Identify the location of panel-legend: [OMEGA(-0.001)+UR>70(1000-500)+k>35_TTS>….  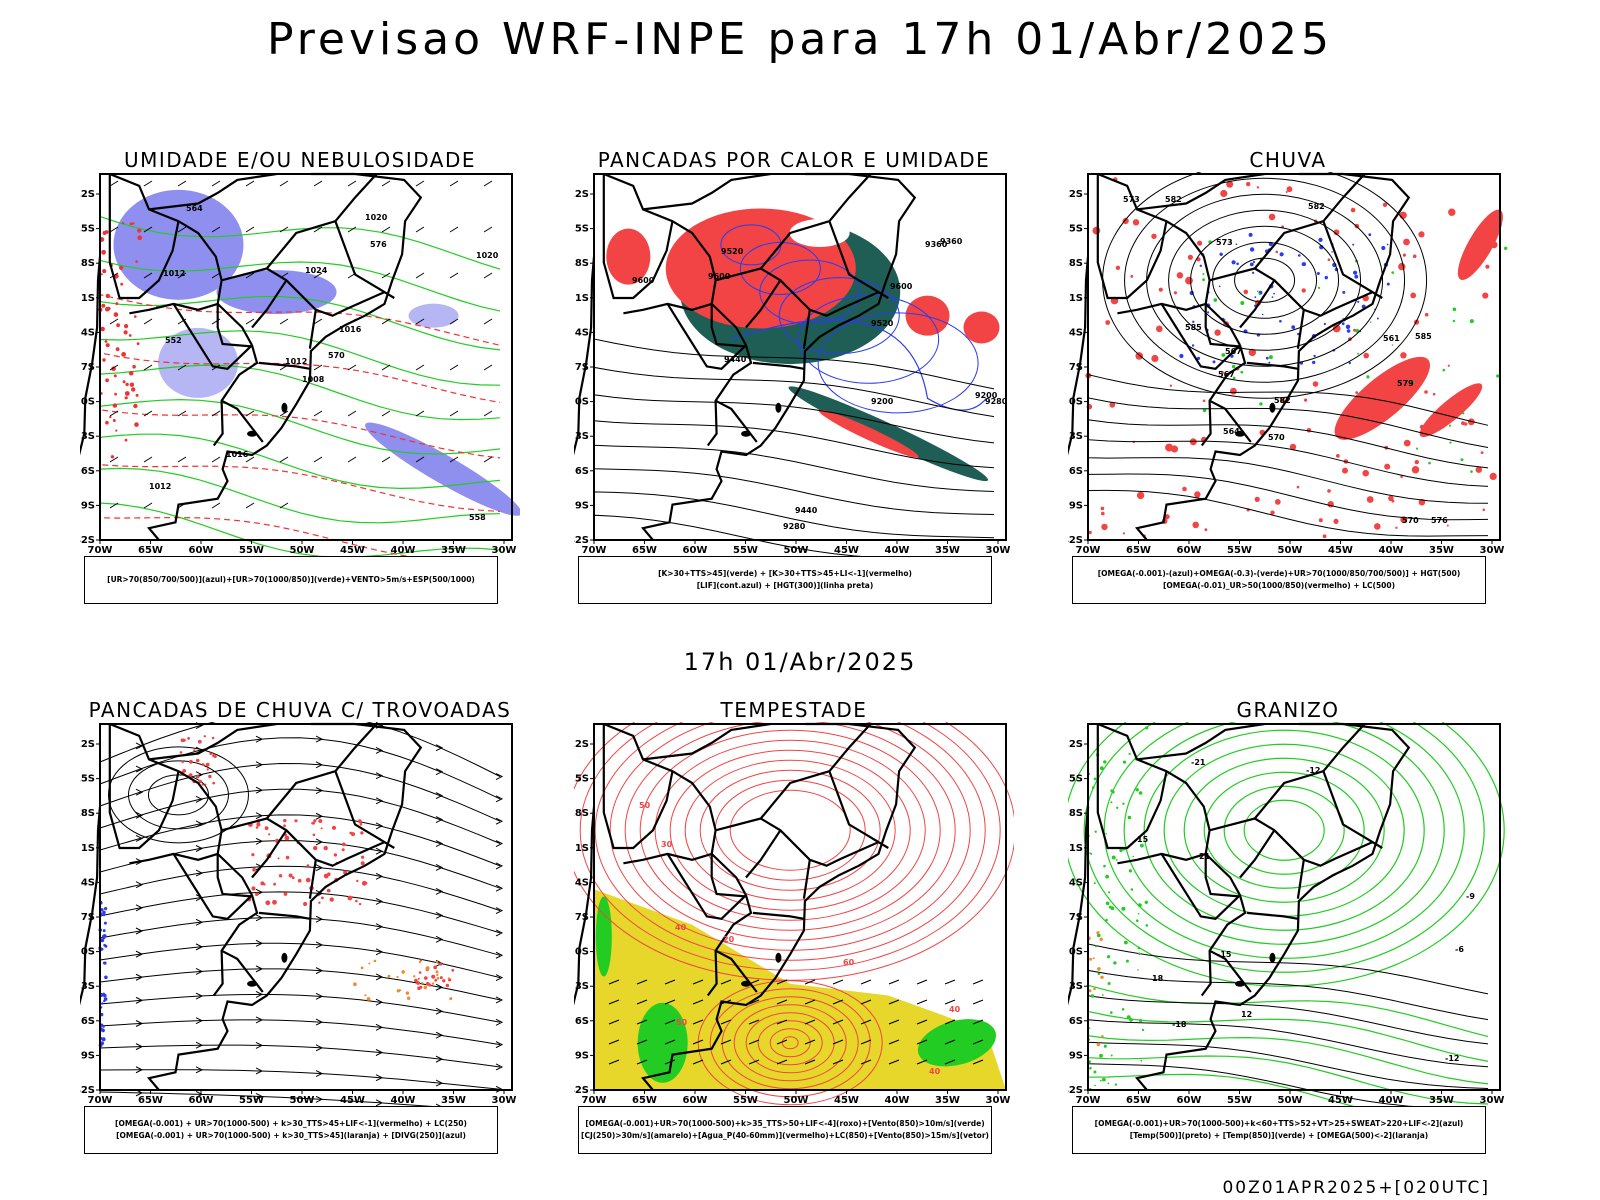
(785, 1130).